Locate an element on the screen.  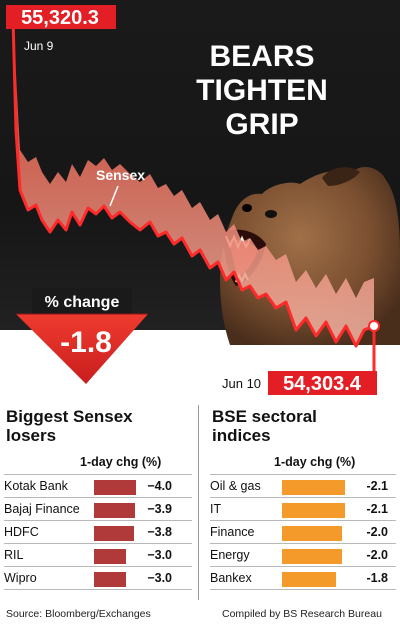
pct-change-callout: % change -1.8 is located at coordinates (82, 336).